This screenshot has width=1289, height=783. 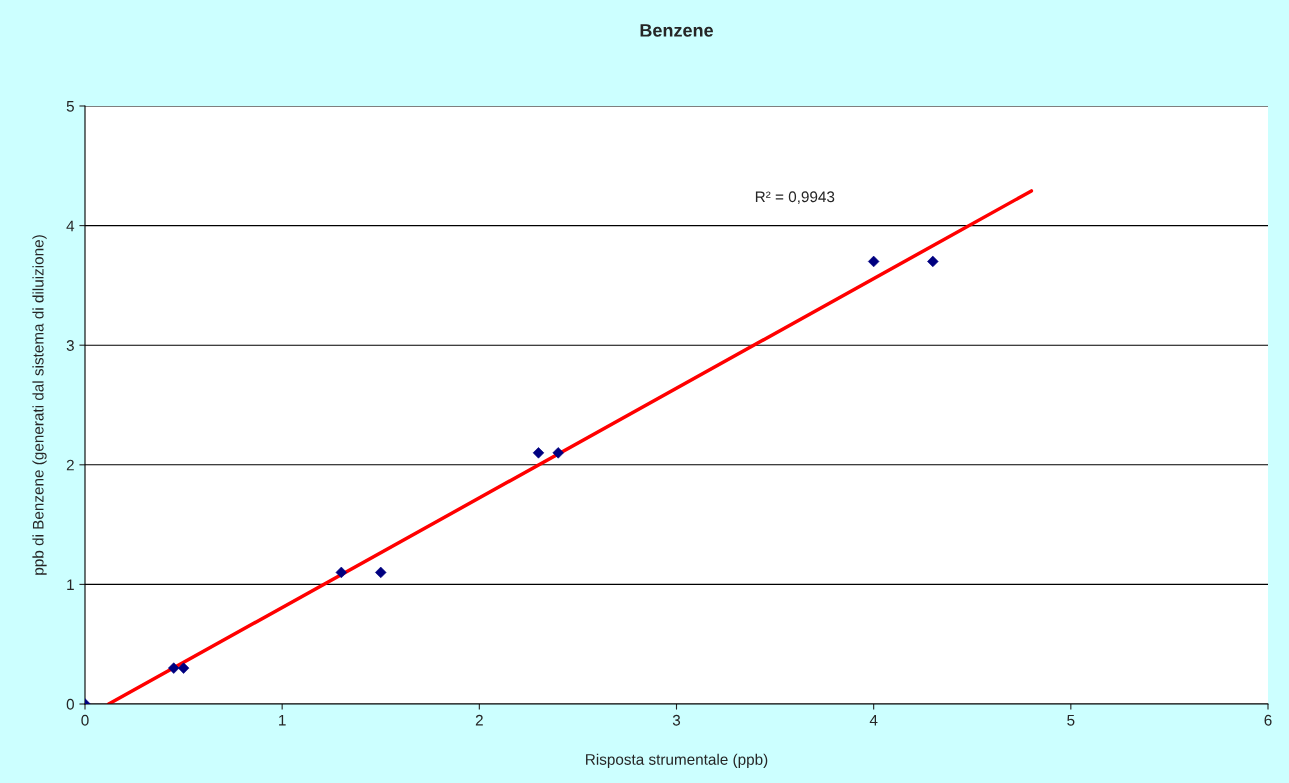 What do you see at coordinates (39, 405) in the screenshot?
I see `y-axis-title: ppb di Benzene (generati dal sistema di diluizione)` at bounding box center [39, 405].